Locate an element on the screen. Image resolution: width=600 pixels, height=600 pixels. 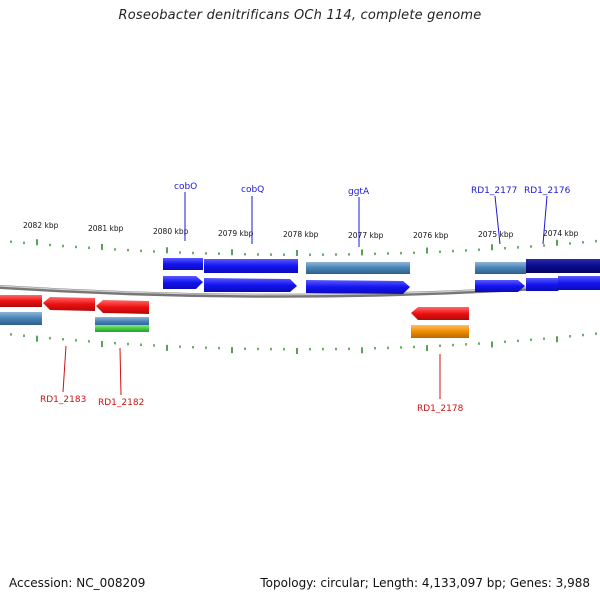
kbp-label: 2081 kbp is located at coordinates (106, 228).